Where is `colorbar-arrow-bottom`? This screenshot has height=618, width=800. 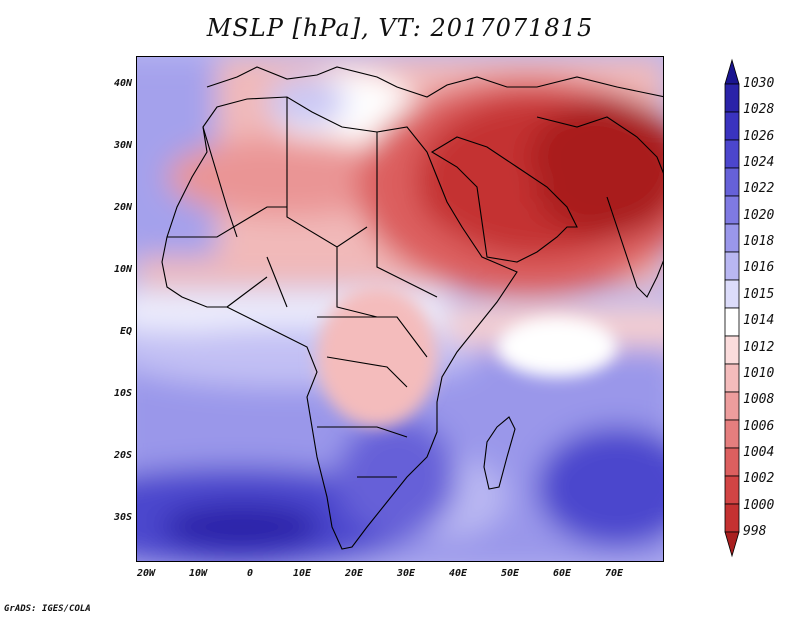 colorbar-arrow-bottom is located at coordinates (732, 544).